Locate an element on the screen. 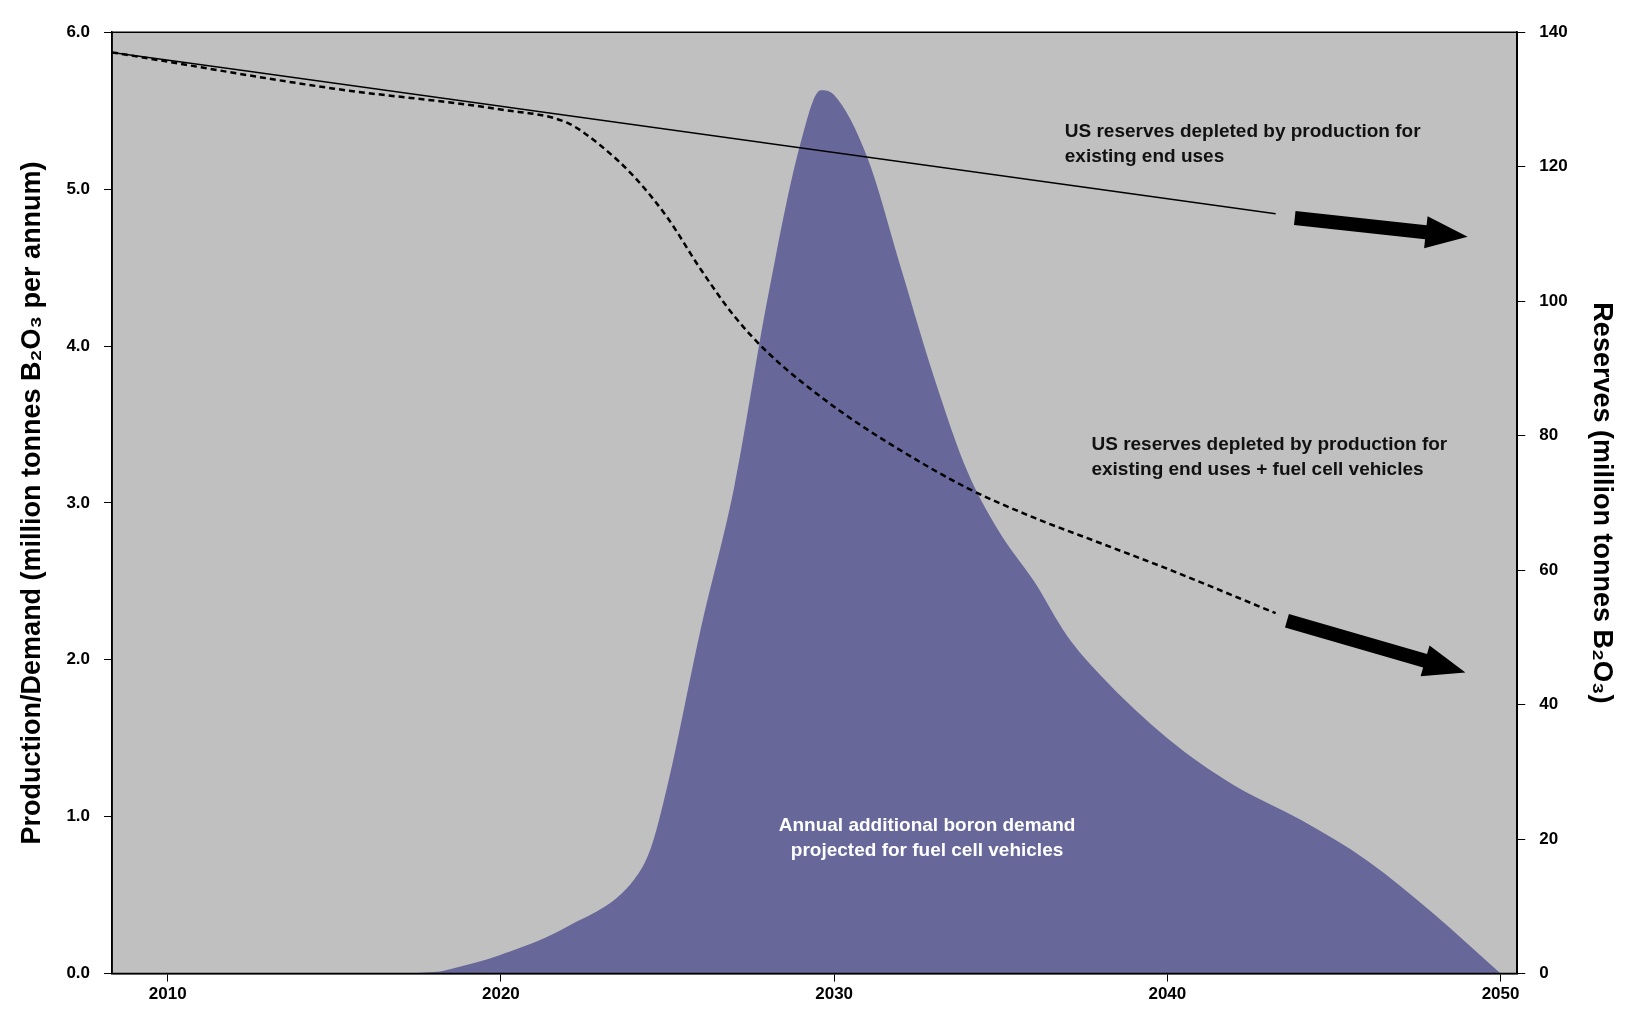 This screenshot has width=1636, height=1016. annotation: US reserves depleted by production for existing end uses + fuel cell vehicles is located at coordinates (1269, 455).